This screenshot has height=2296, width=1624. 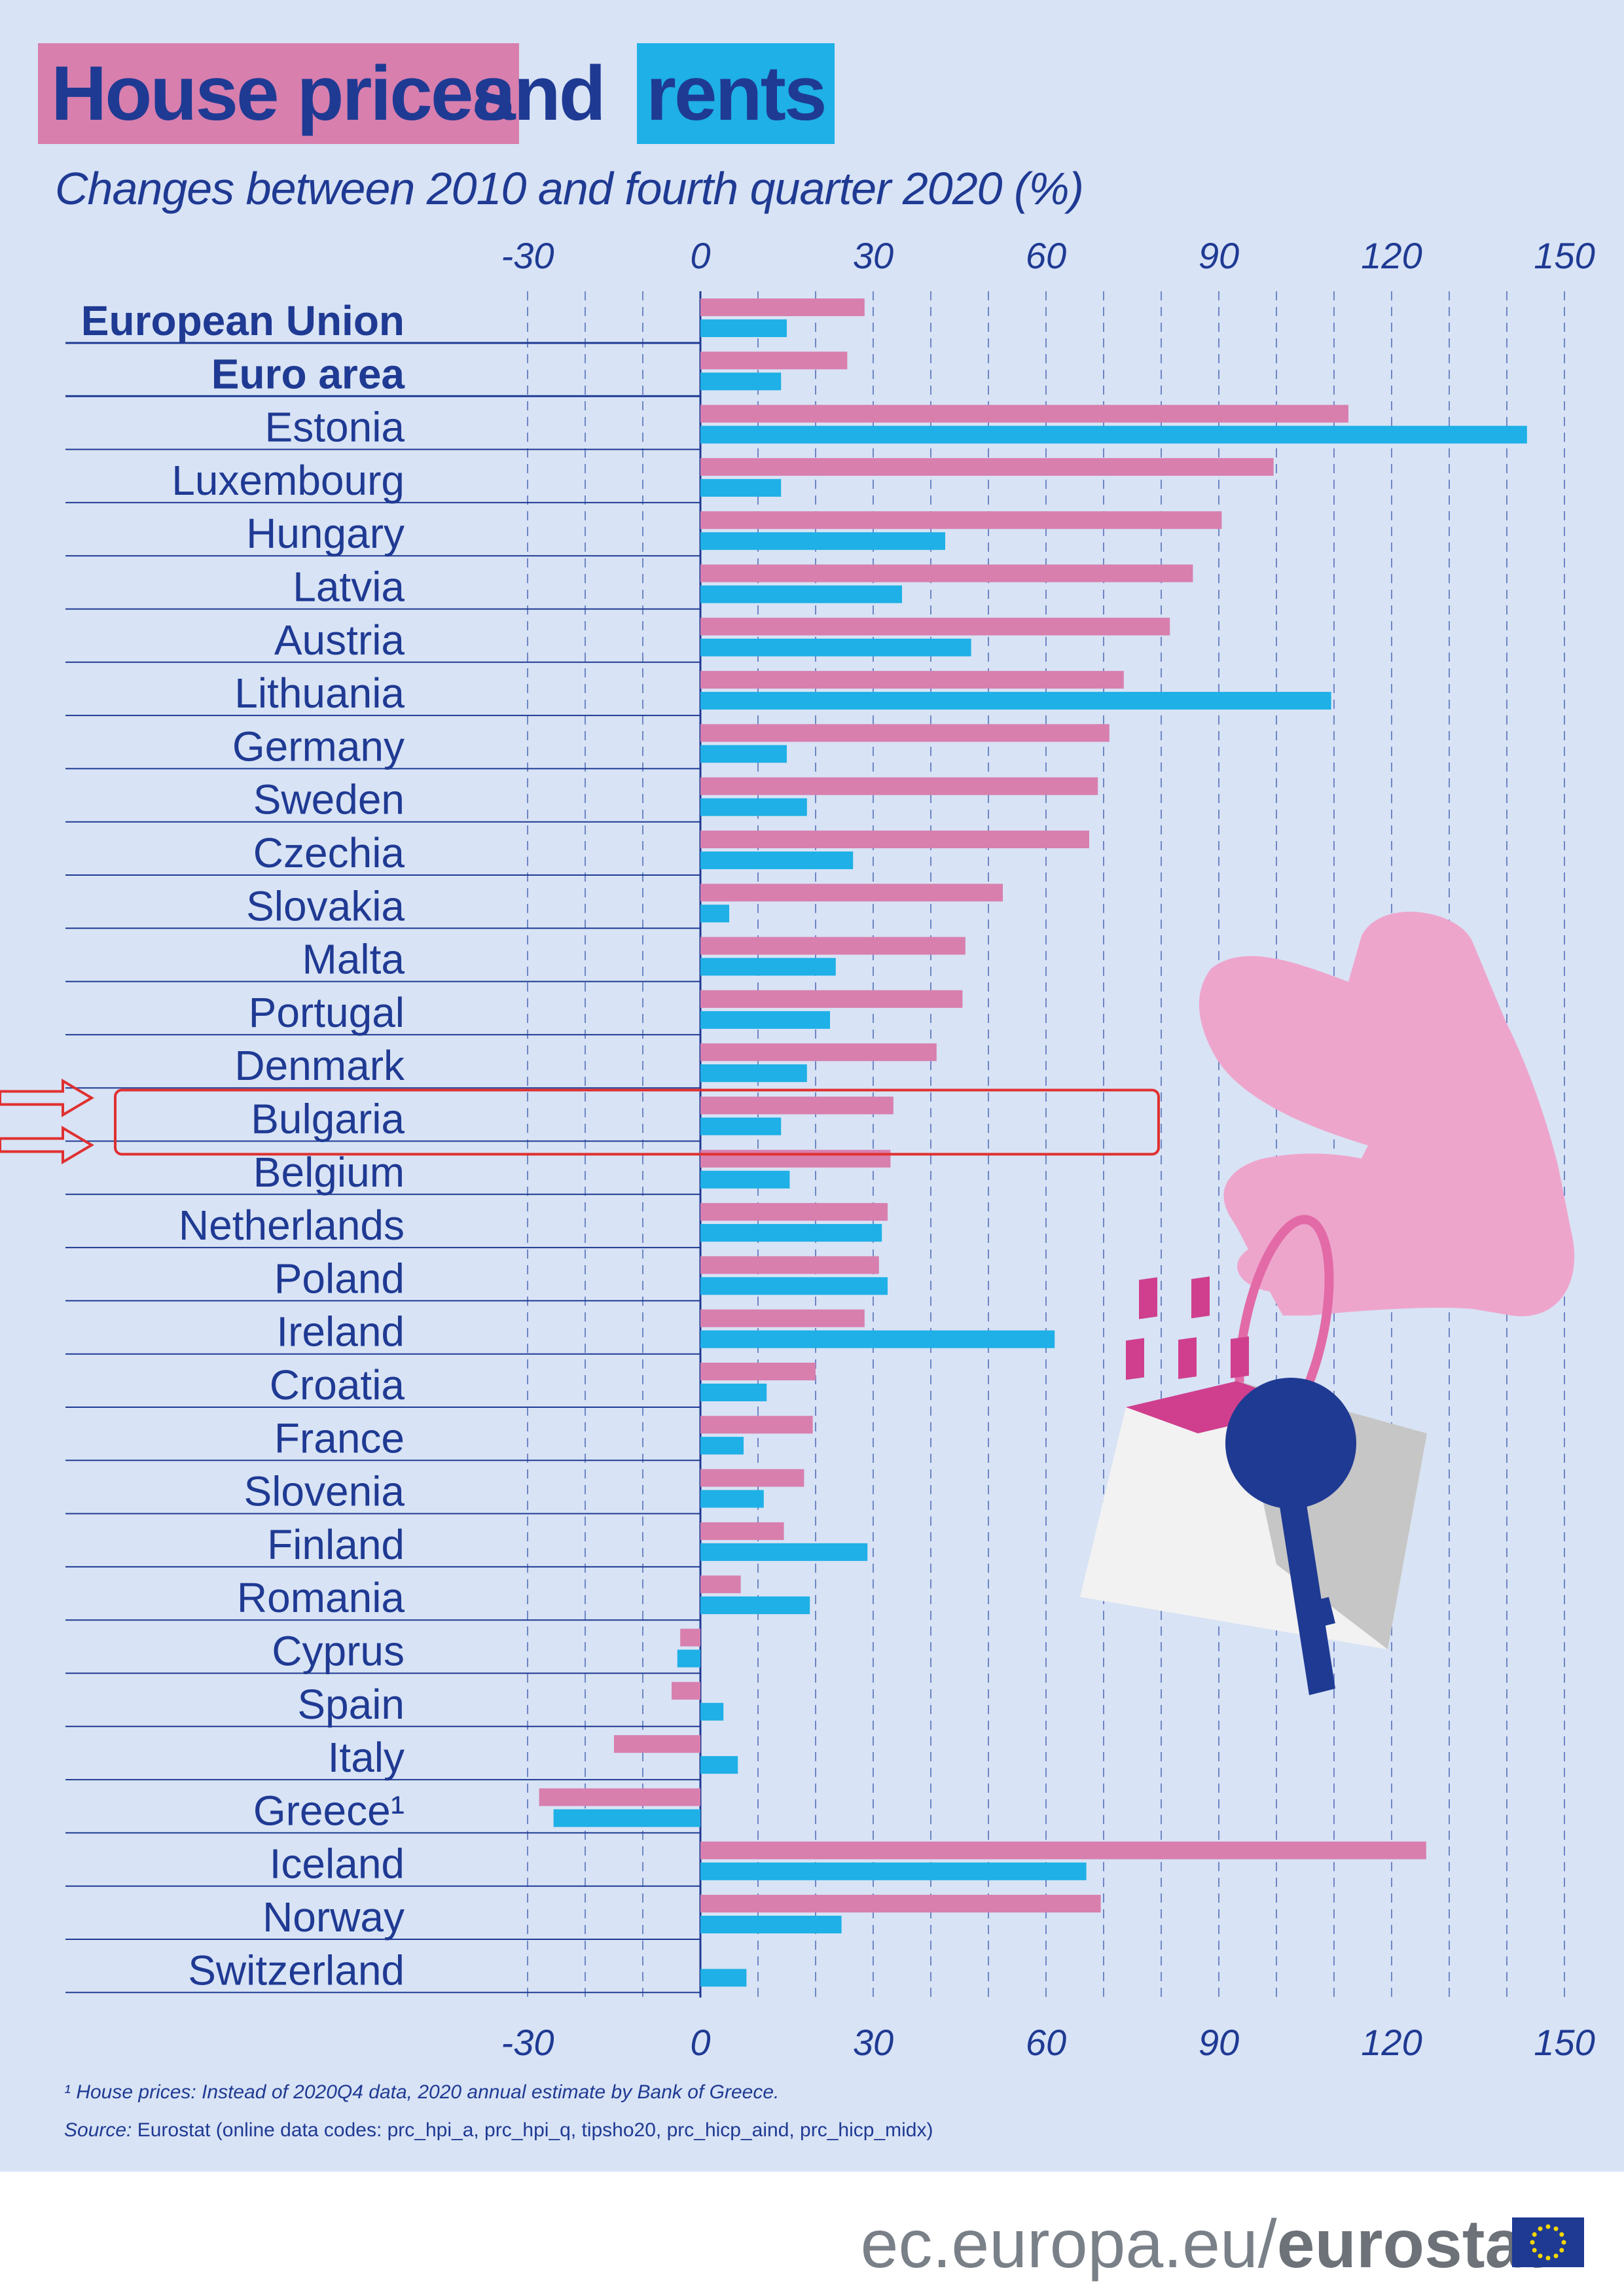 I want to click on category-label: Italy, so click(x=366, y=1757).